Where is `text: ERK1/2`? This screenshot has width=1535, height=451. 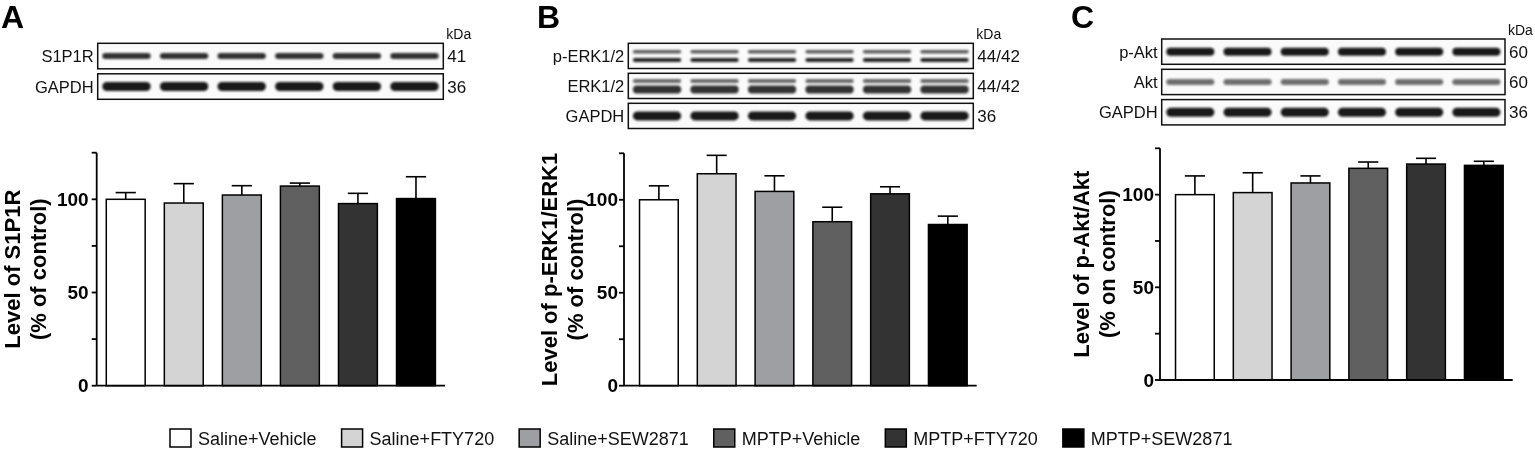 text: ERK1/2 is located at coordinates (596, 85).